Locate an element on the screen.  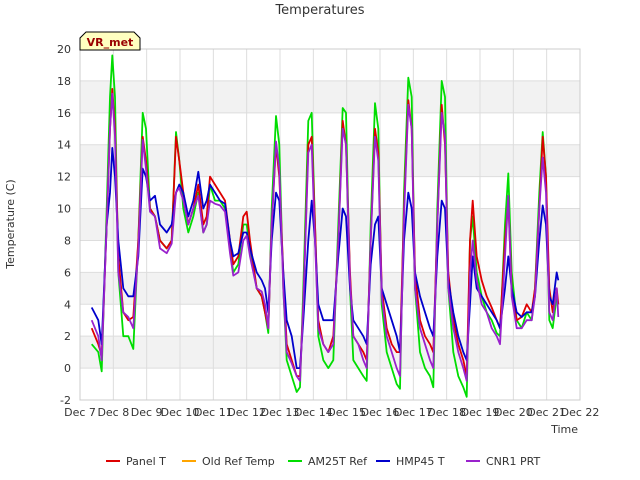
y-axis-ticks: -2 0 2 4 6 8 10 12 14 16 18 20 is located at coordinates (64, 225).